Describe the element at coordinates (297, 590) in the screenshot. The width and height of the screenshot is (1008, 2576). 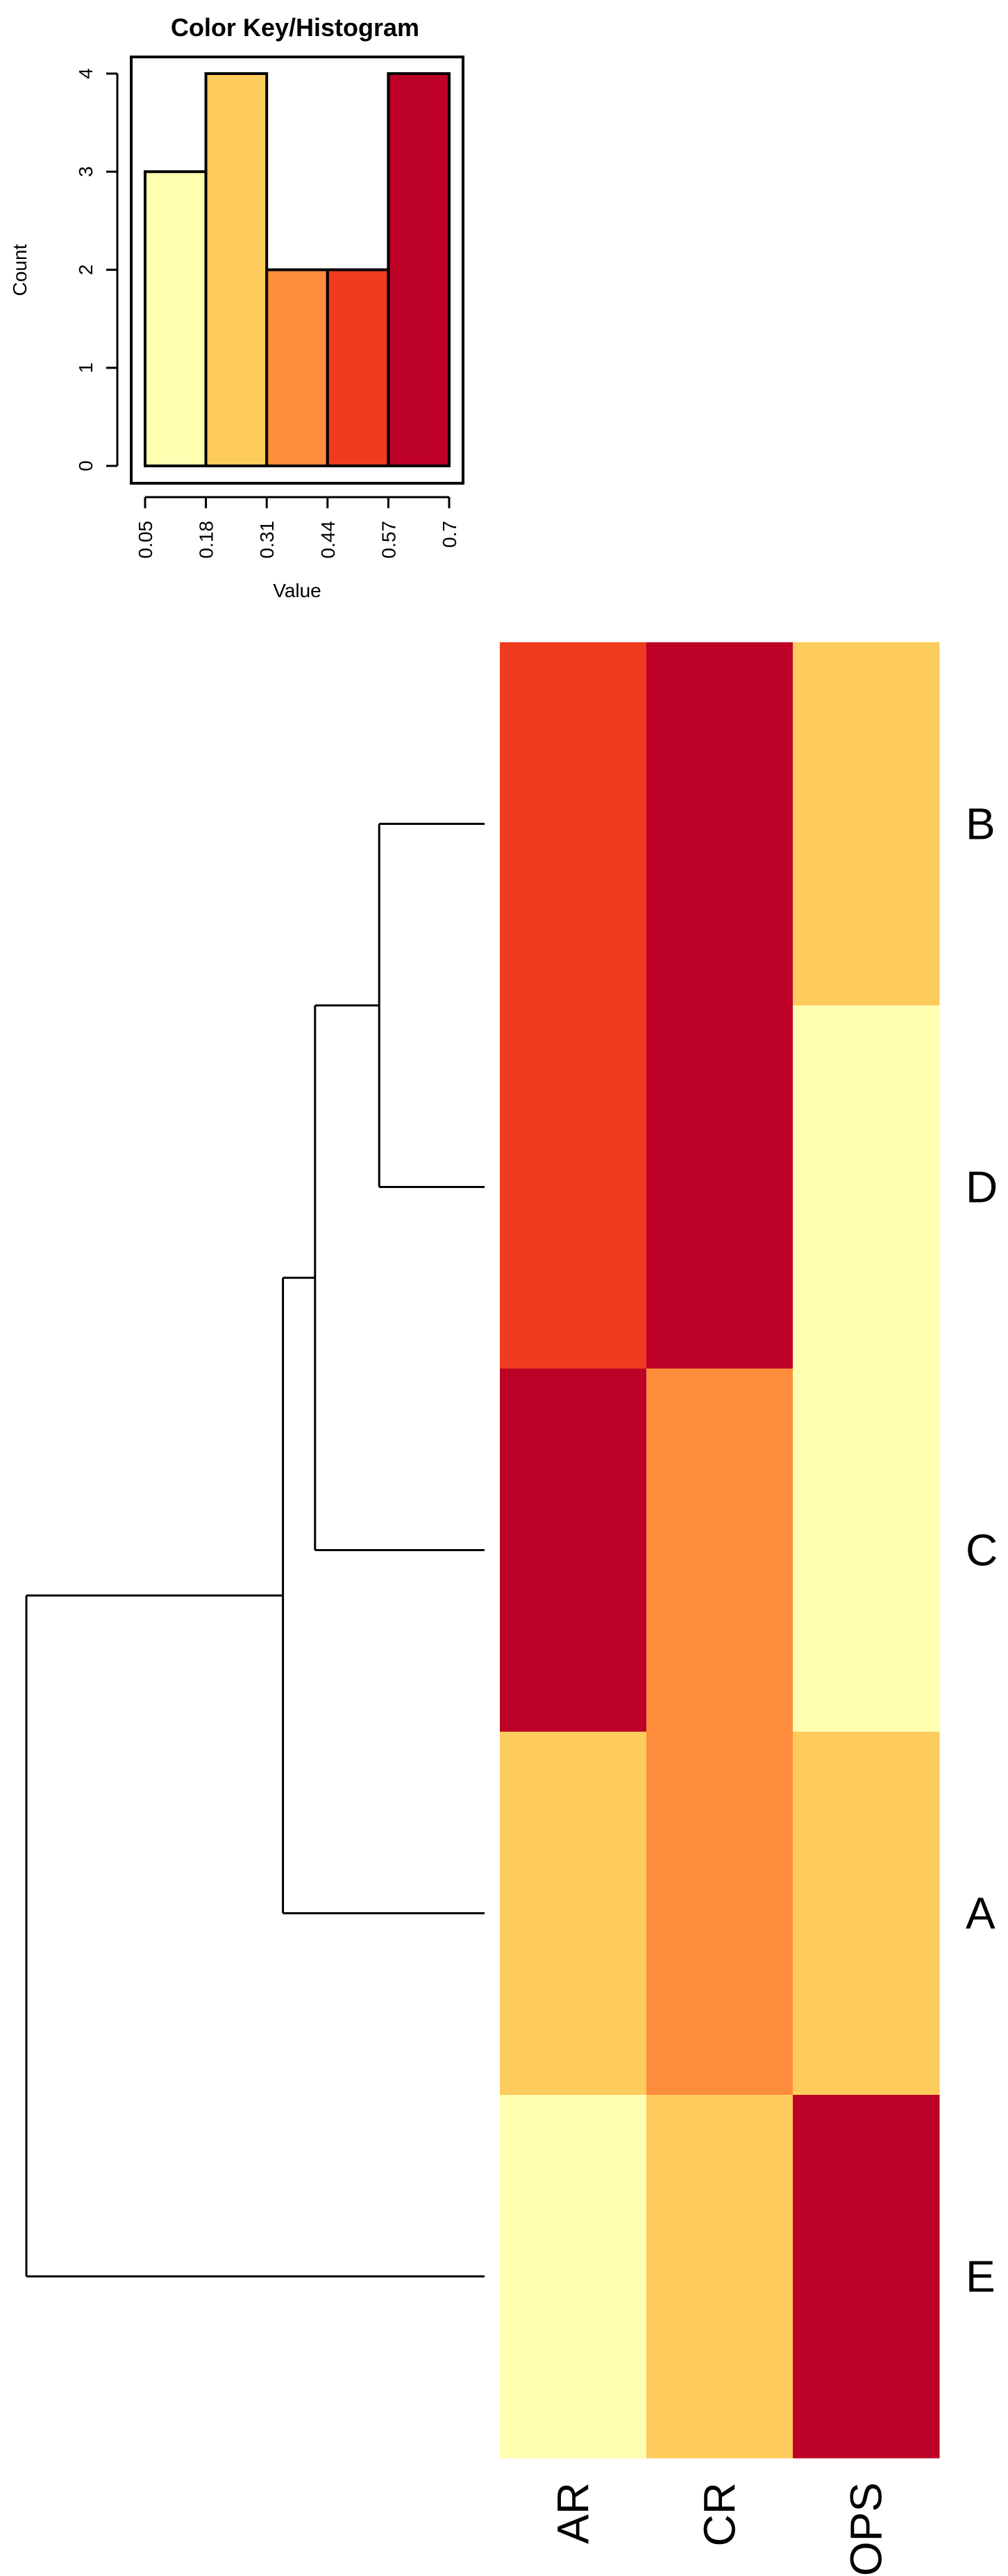
I see `histogram-x-axis-label: Value` at that location.